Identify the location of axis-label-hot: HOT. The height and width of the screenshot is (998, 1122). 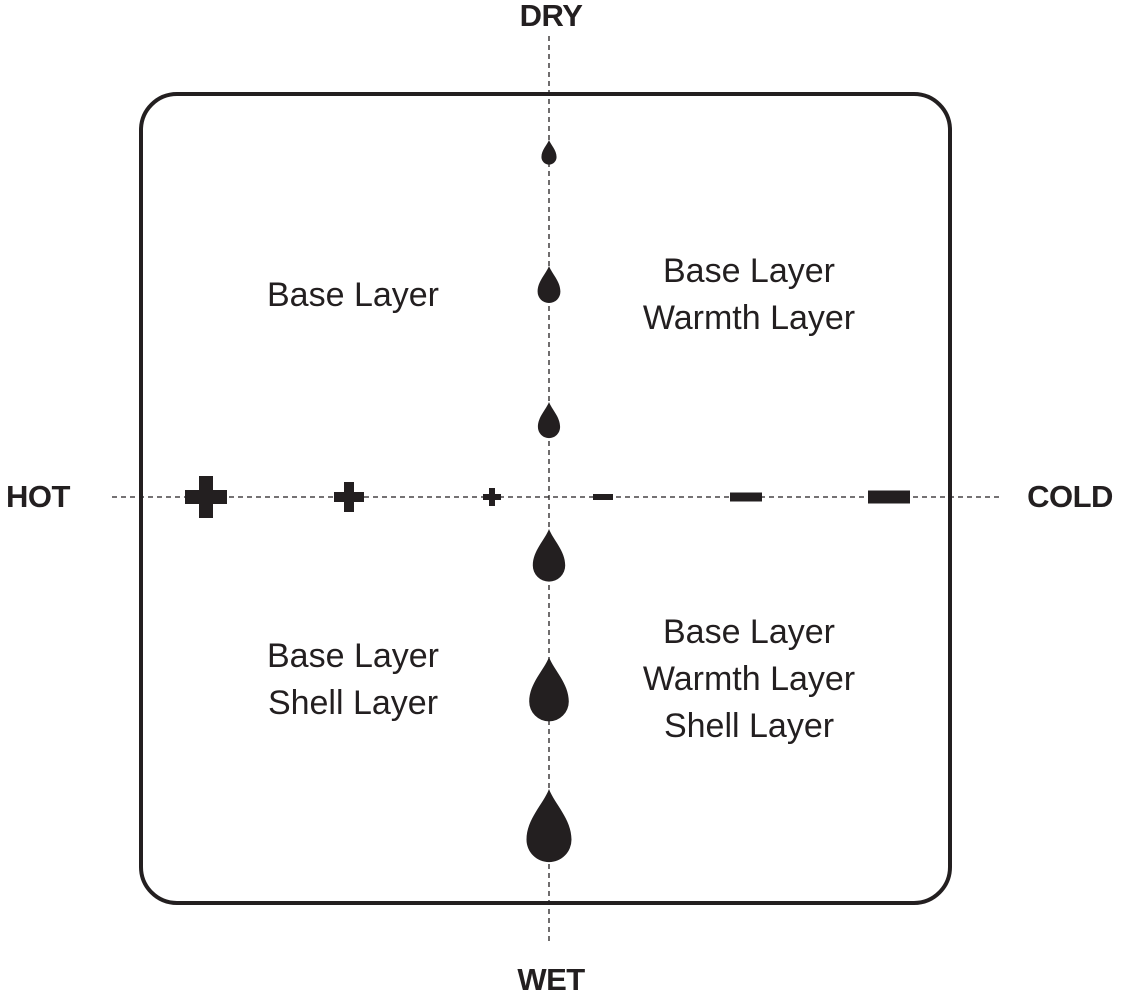
(38, 496).